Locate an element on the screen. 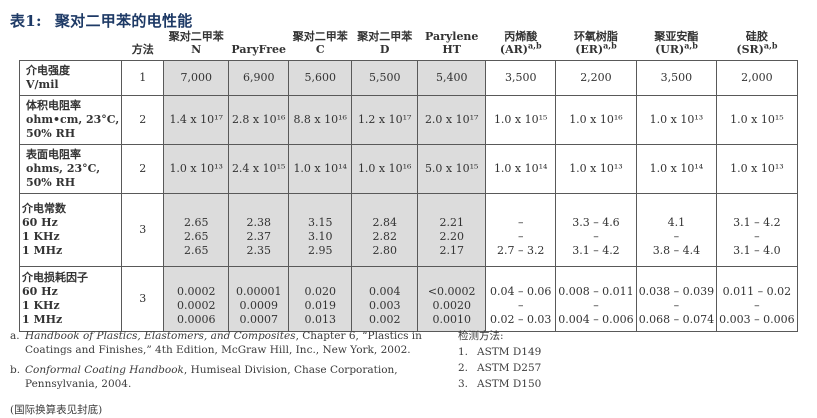  column-header: 聚对二甲苯 C is located at coordinates (320, 43).